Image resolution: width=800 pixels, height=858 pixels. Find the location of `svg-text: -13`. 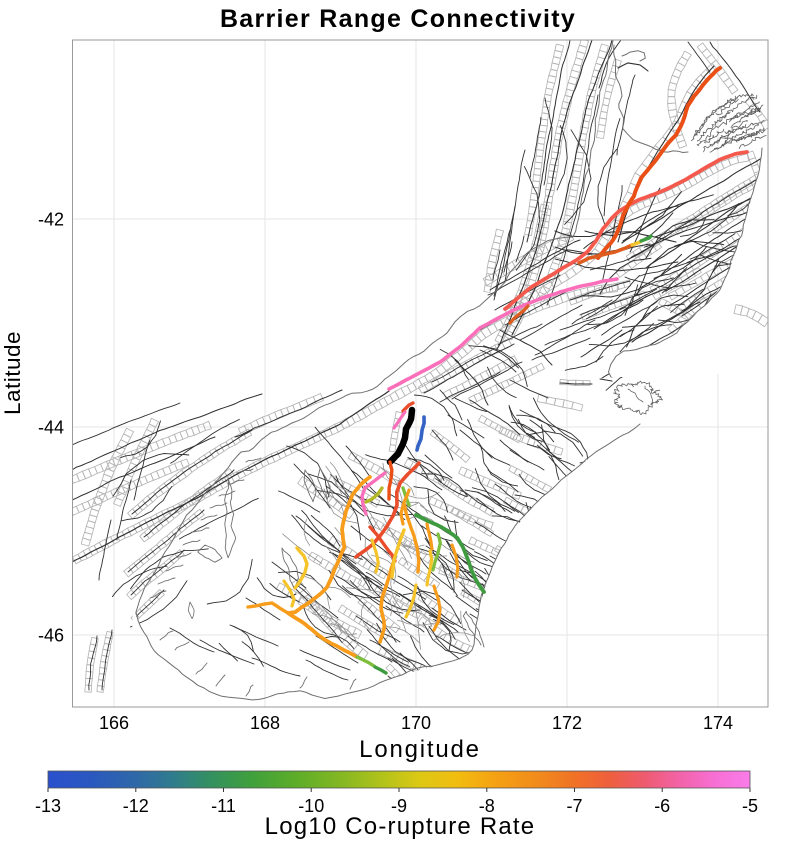

svg-text: -13 is located at coordinates (48, 806).